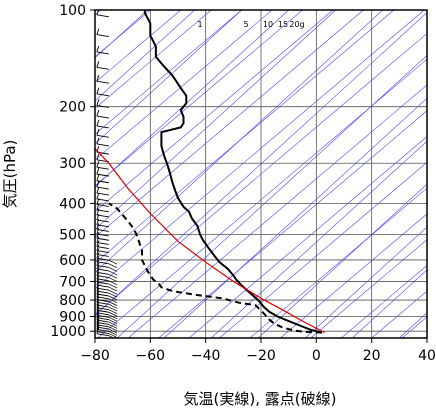 This screenshot has height=411, width=436. What do you see at coordinates (72, 282) in the screenshot?
I see `y-tick-label: 700` at bounding box center [72, 282].